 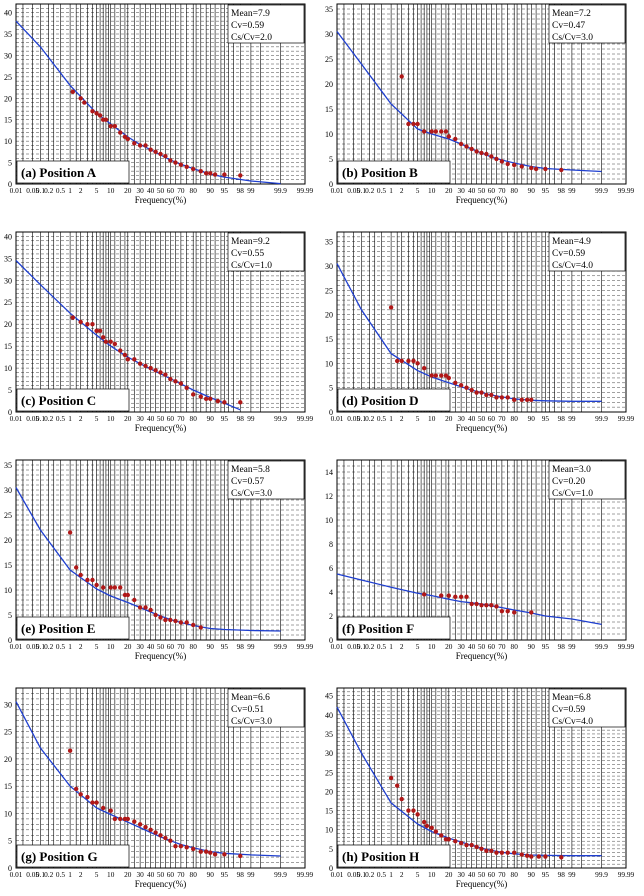 I want to click on stats-text: Cv=0.59, so click(x=247, y=26).